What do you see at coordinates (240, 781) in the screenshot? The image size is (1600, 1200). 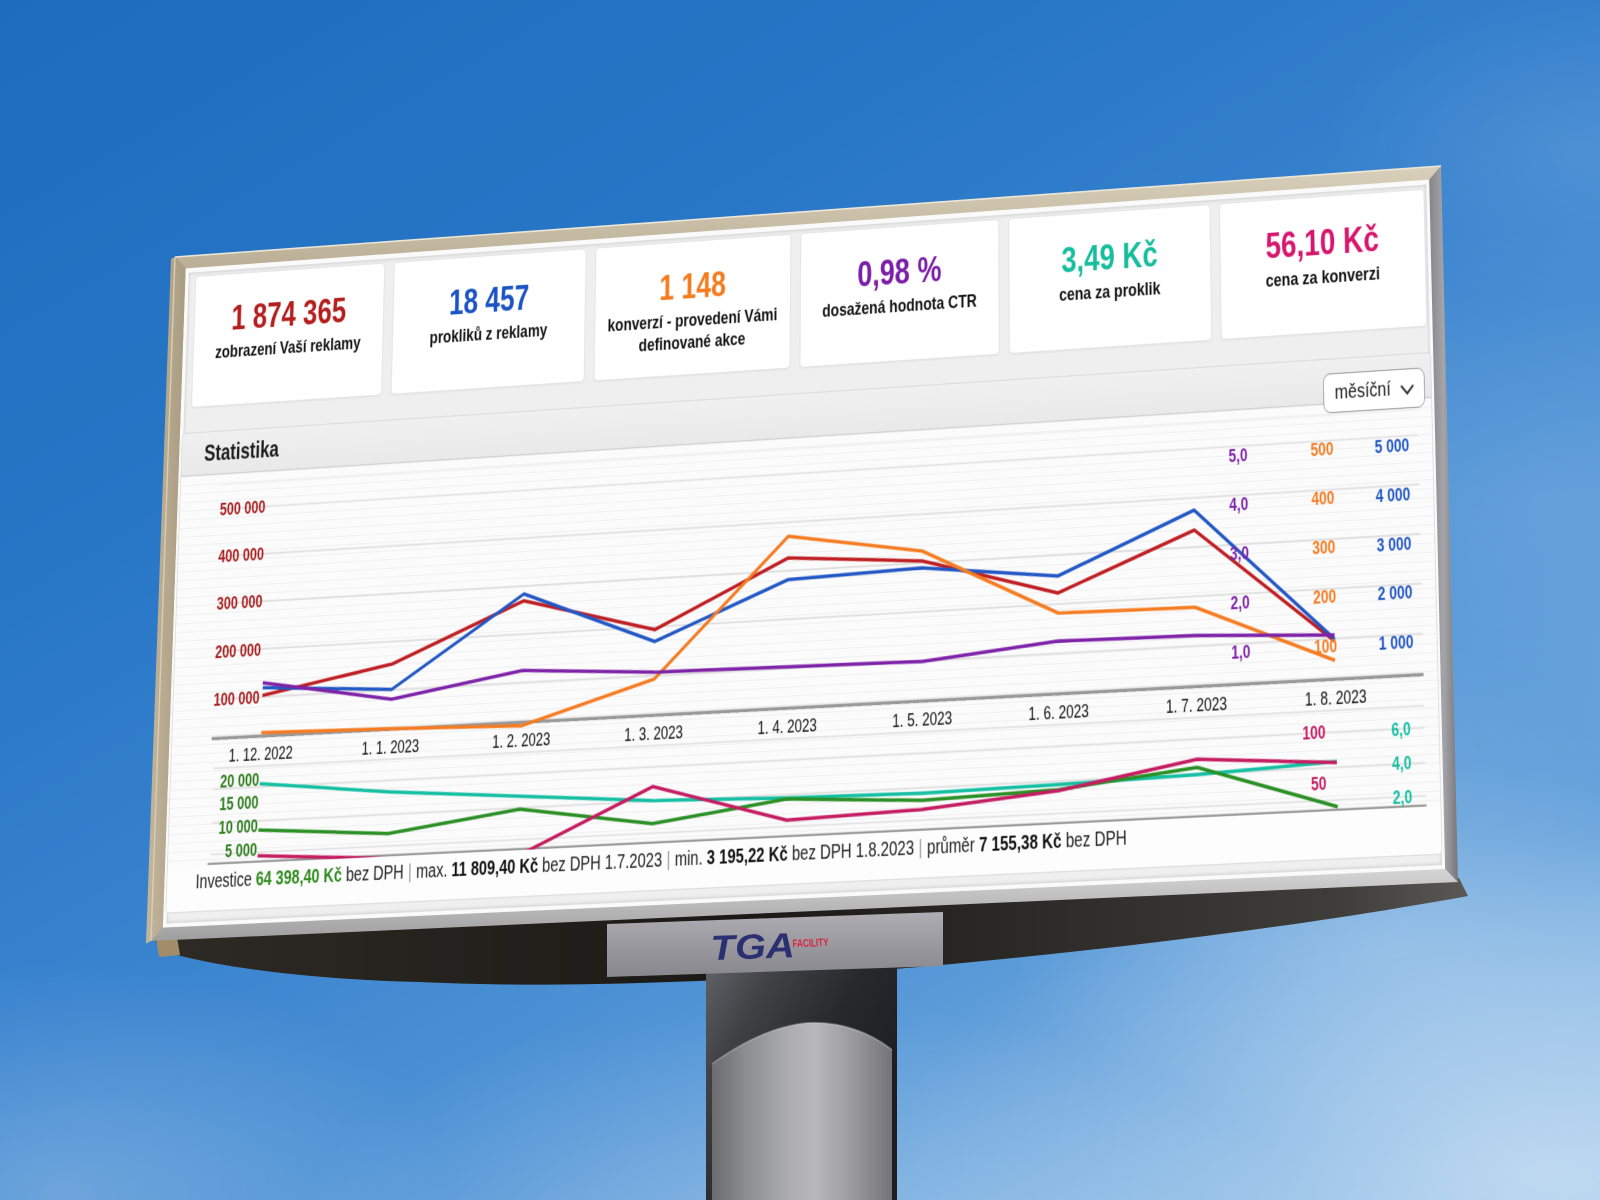 I see `svg-text: 20 000` at bounding box center [240, 781].